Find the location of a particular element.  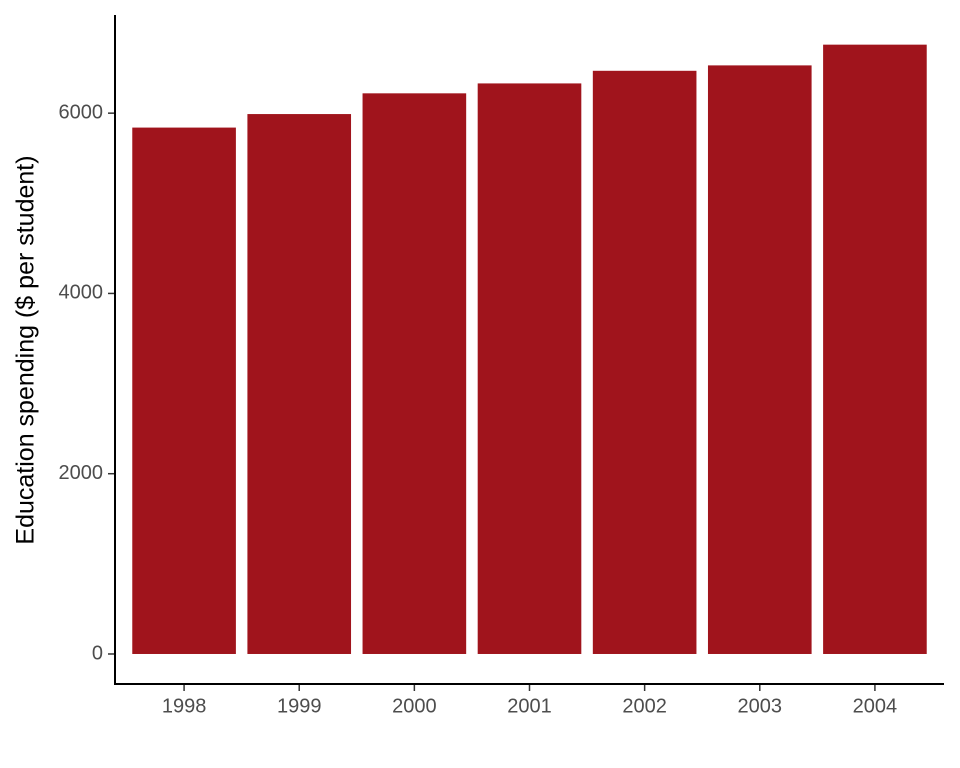

x-tick-label: 2004 is located at coordinates (875, 706).